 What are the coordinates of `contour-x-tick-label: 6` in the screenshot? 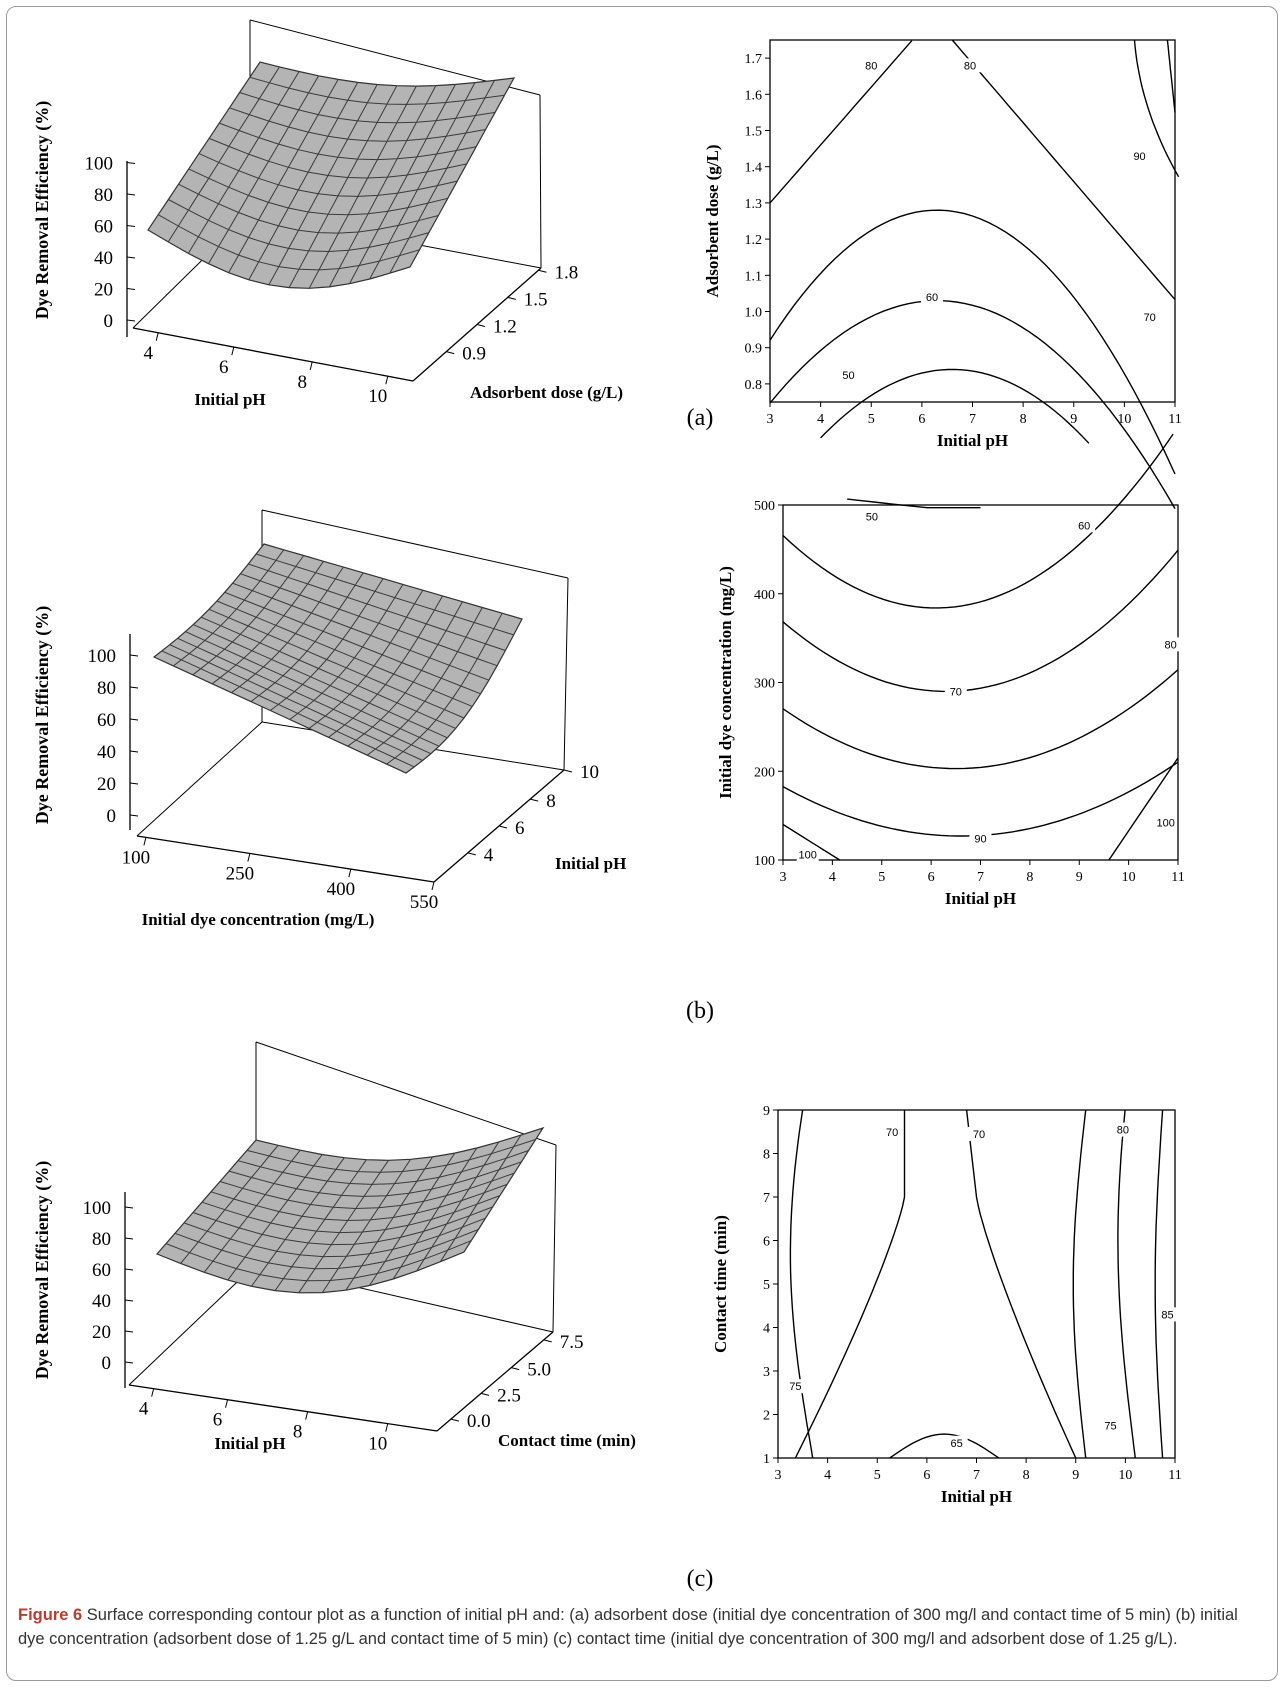 It's located at (926, 1475).